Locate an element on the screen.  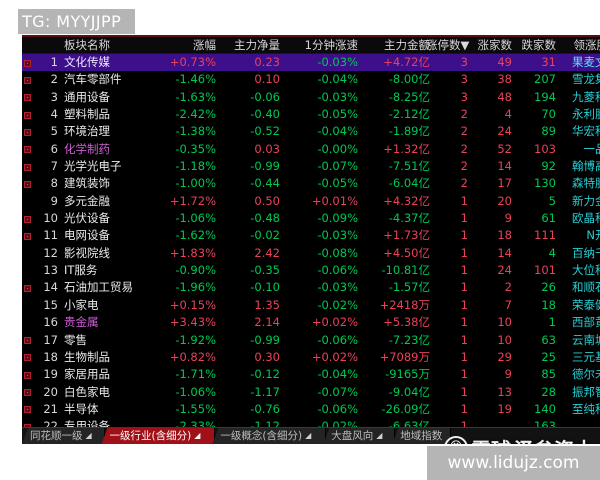
table-row: 2 汽车零部件 -1.46% 0.10 -0.04% -8.00亿 3 38 207 雪龙集团 is located at coordinates (311, 79).